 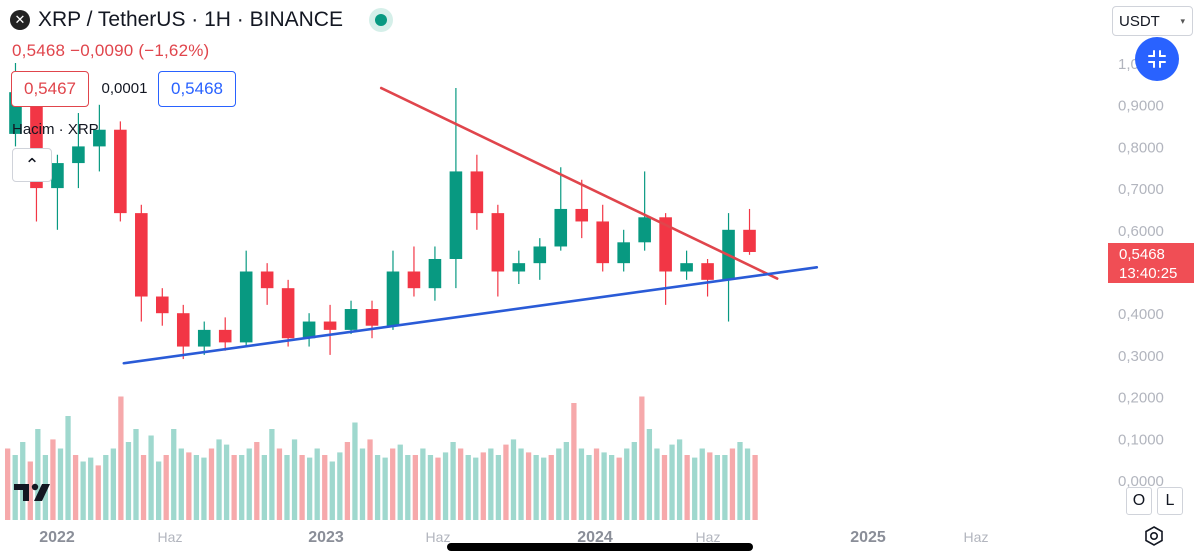 What do you see at coordinates (1154, 536) in the screenshot?
I see `settings-gear-icon` at bounding box center [1154, 536].